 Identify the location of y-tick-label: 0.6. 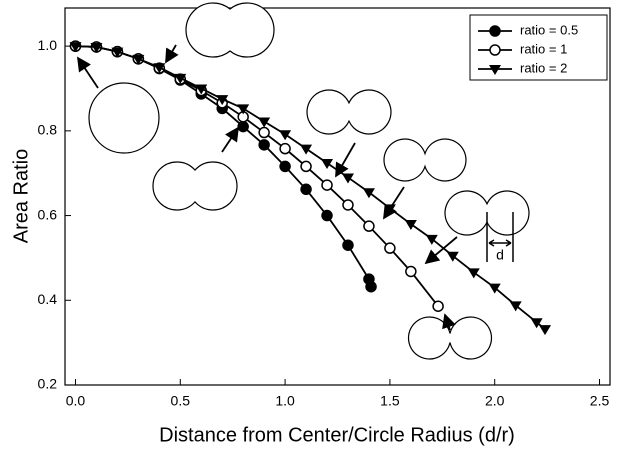
(48, 214).